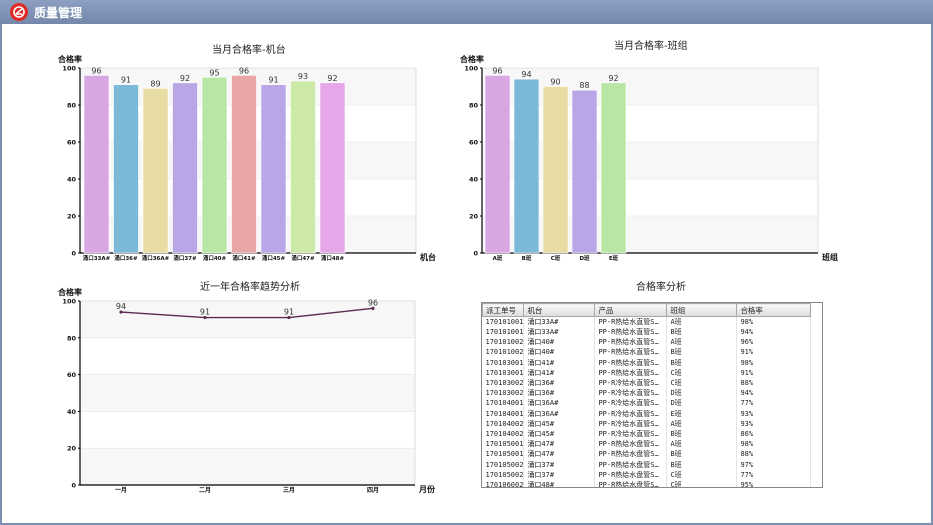 The image size is (933, 525). Describe the element at coordinates (774, 310) in the screenshot. I see `column-header: 合格率` at that location.